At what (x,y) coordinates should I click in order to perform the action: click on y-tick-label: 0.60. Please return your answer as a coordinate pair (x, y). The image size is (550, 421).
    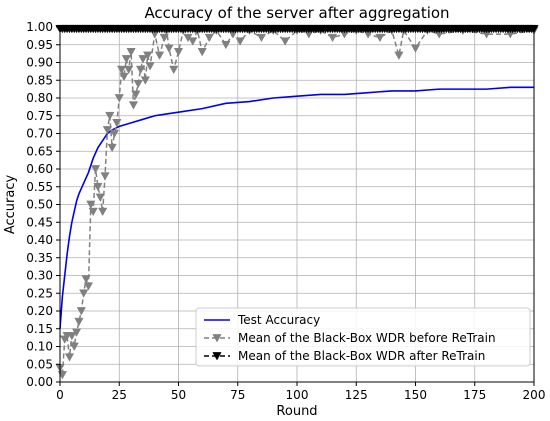
    Looking at the image, I should click on (39, 169).